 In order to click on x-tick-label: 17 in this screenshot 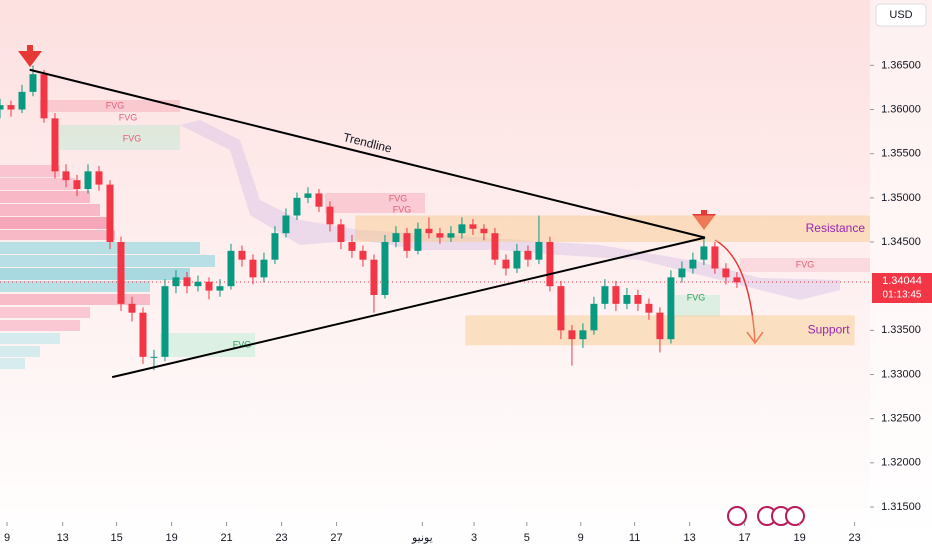, I will do `click(744, 538)`.